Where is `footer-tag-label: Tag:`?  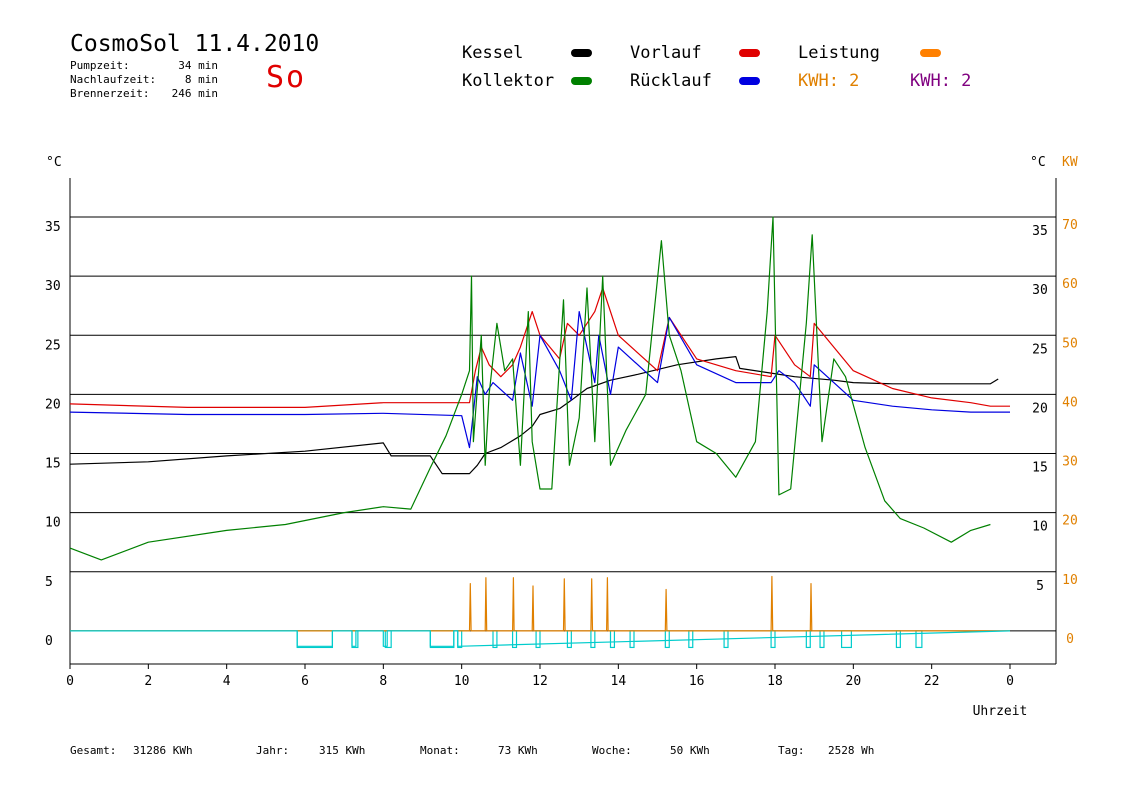
footer-tag-label: Tag: is located at coordinates (791, 750).